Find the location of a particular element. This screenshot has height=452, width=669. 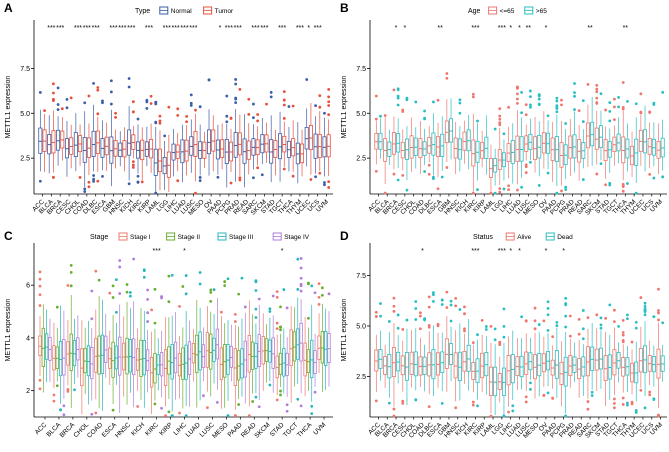

legend-title: Status is located at coordinates (483, 237).